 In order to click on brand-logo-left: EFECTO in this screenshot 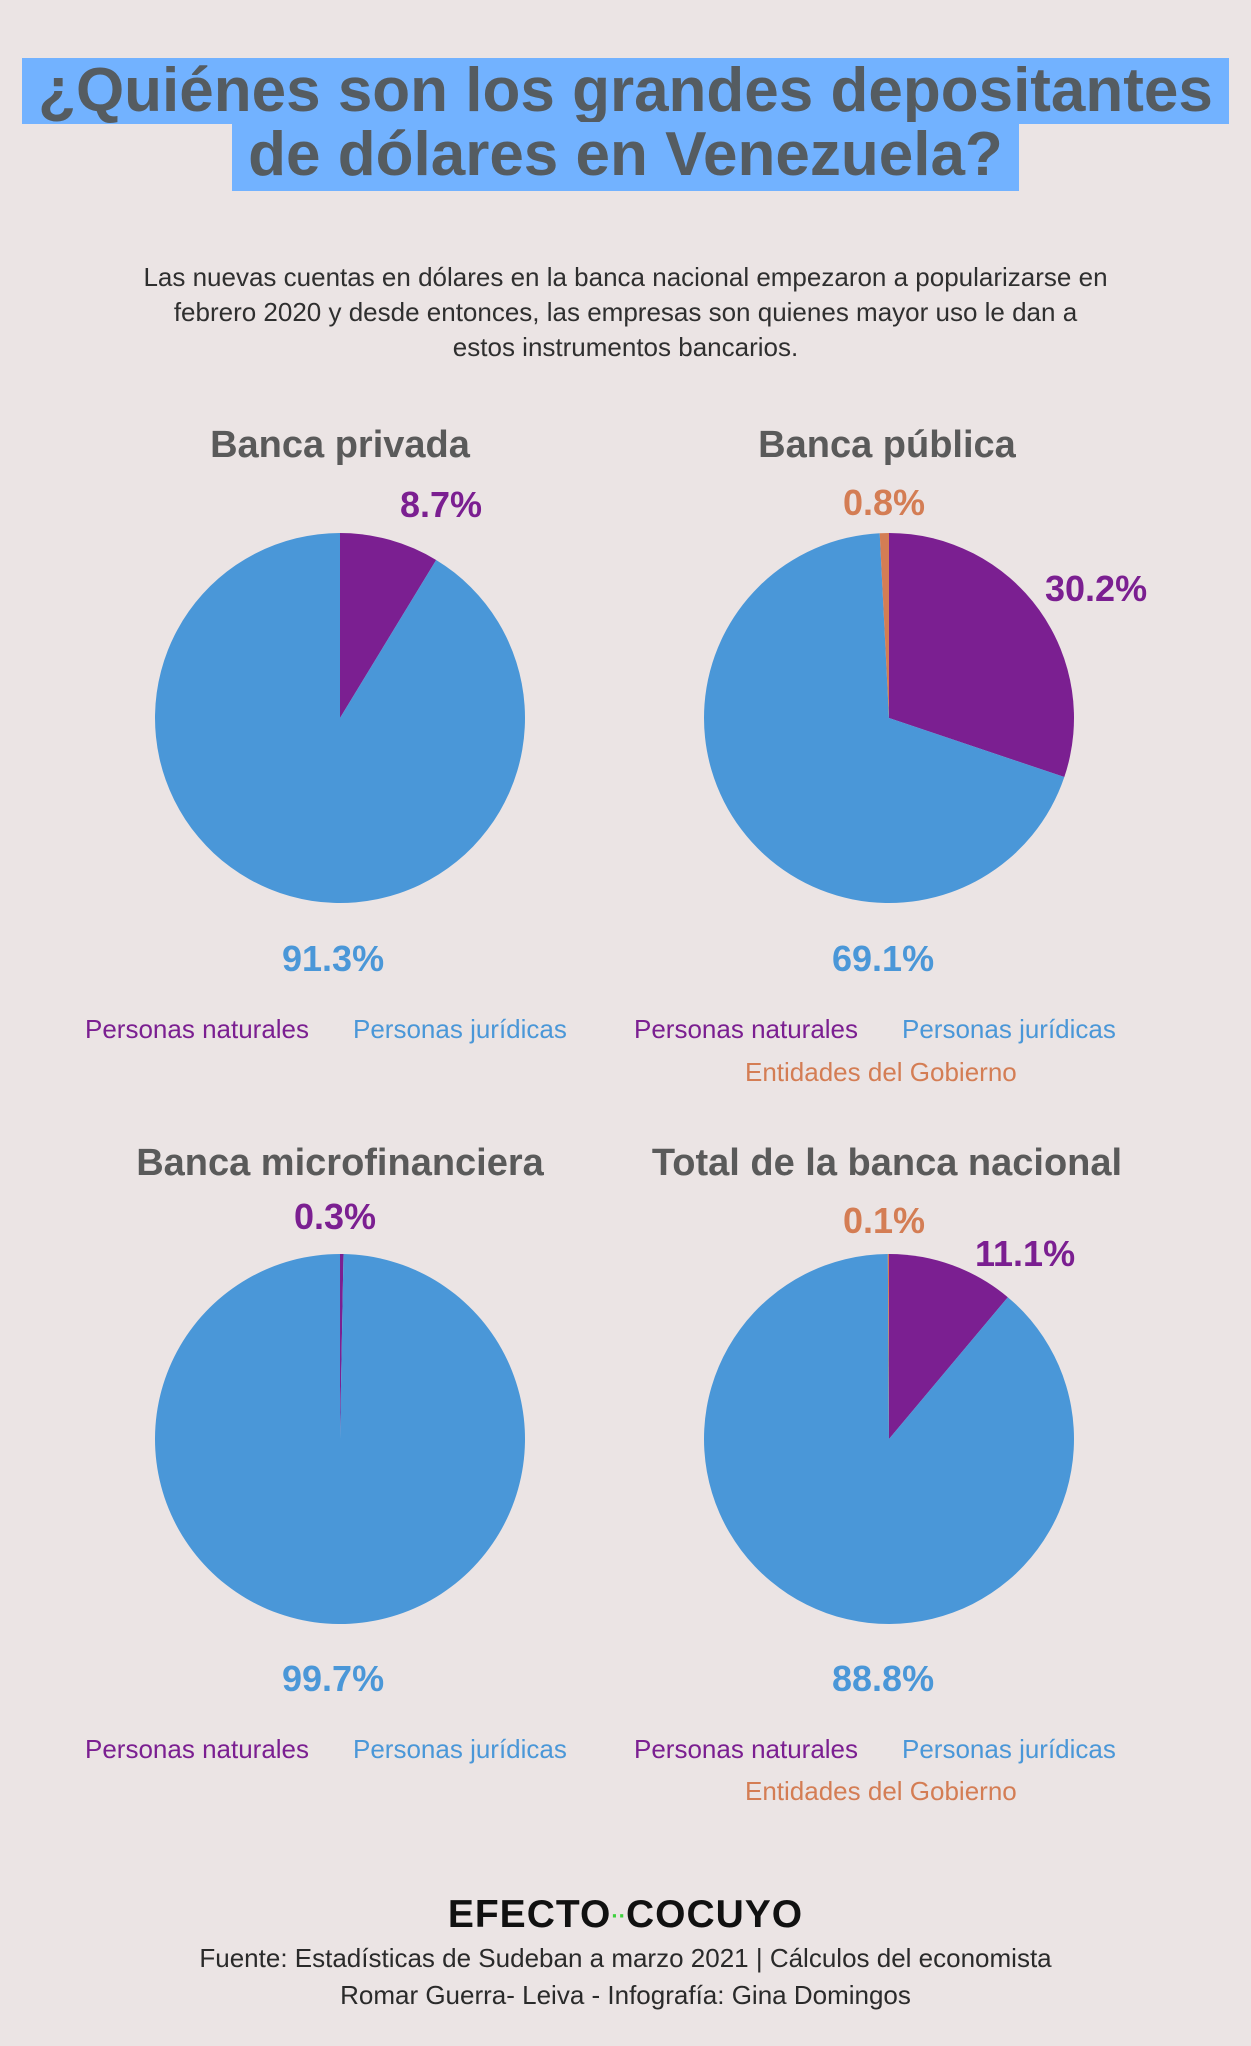, I will do `click(529, 1914)`.